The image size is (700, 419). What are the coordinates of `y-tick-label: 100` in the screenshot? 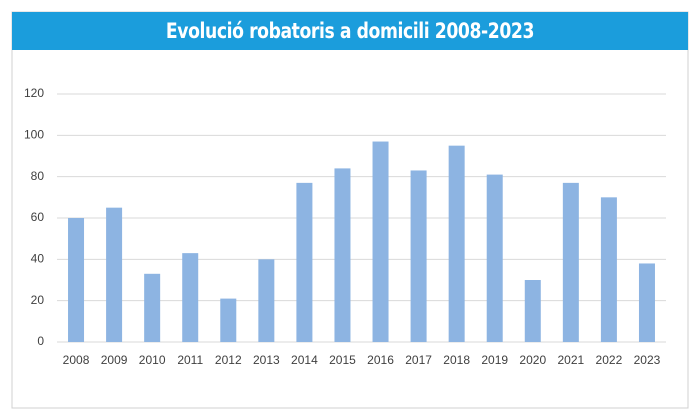 It's located at (34, 135).